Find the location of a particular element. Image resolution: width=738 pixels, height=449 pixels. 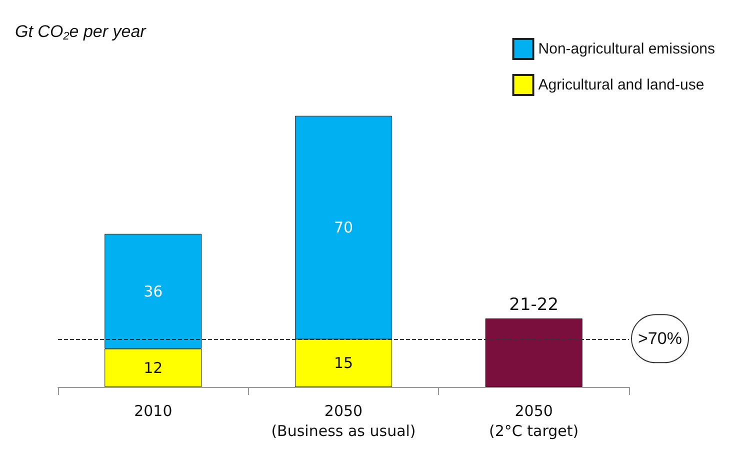

data-label: 15 is located at coordinates (344, 363).